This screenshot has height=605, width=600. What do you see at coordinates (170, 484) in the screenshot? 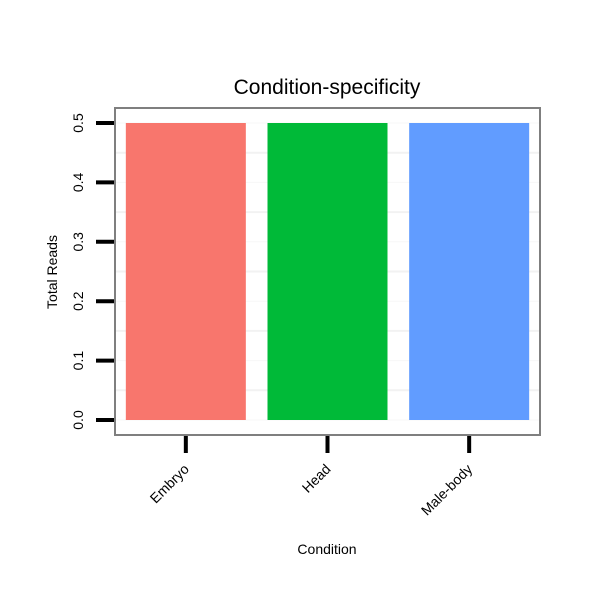
I see `x-tick-label: Embryo` at bounding box center [170, 484].